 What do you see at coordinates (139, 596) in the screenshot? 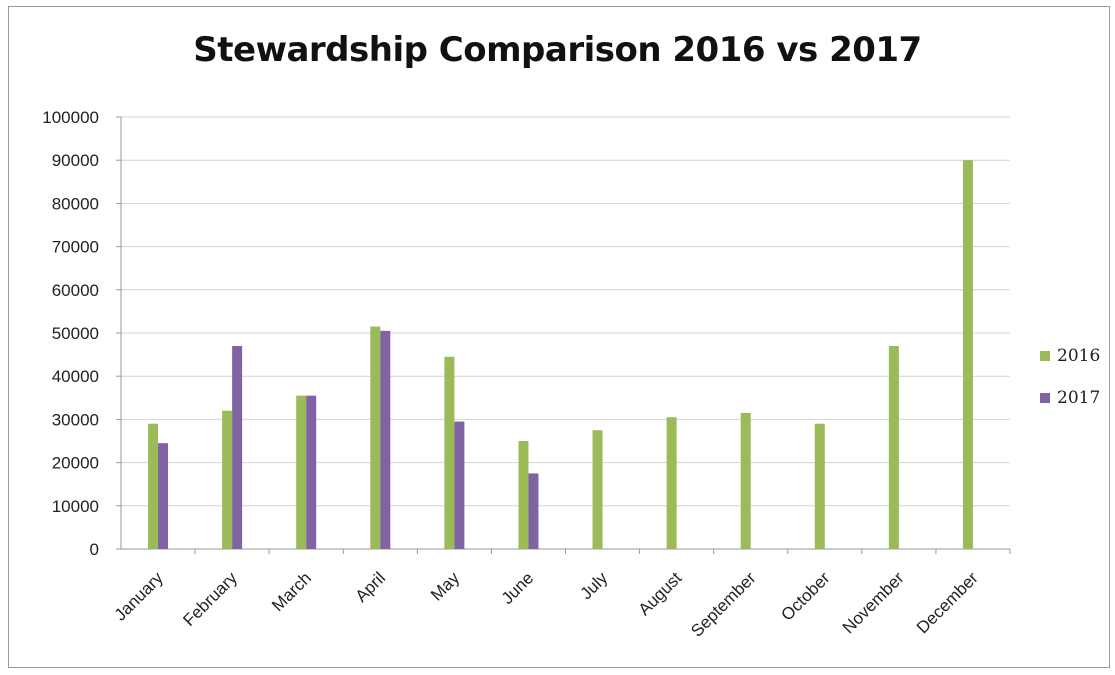
I see `x-tick-label: January` at bounding box center [139, 596].